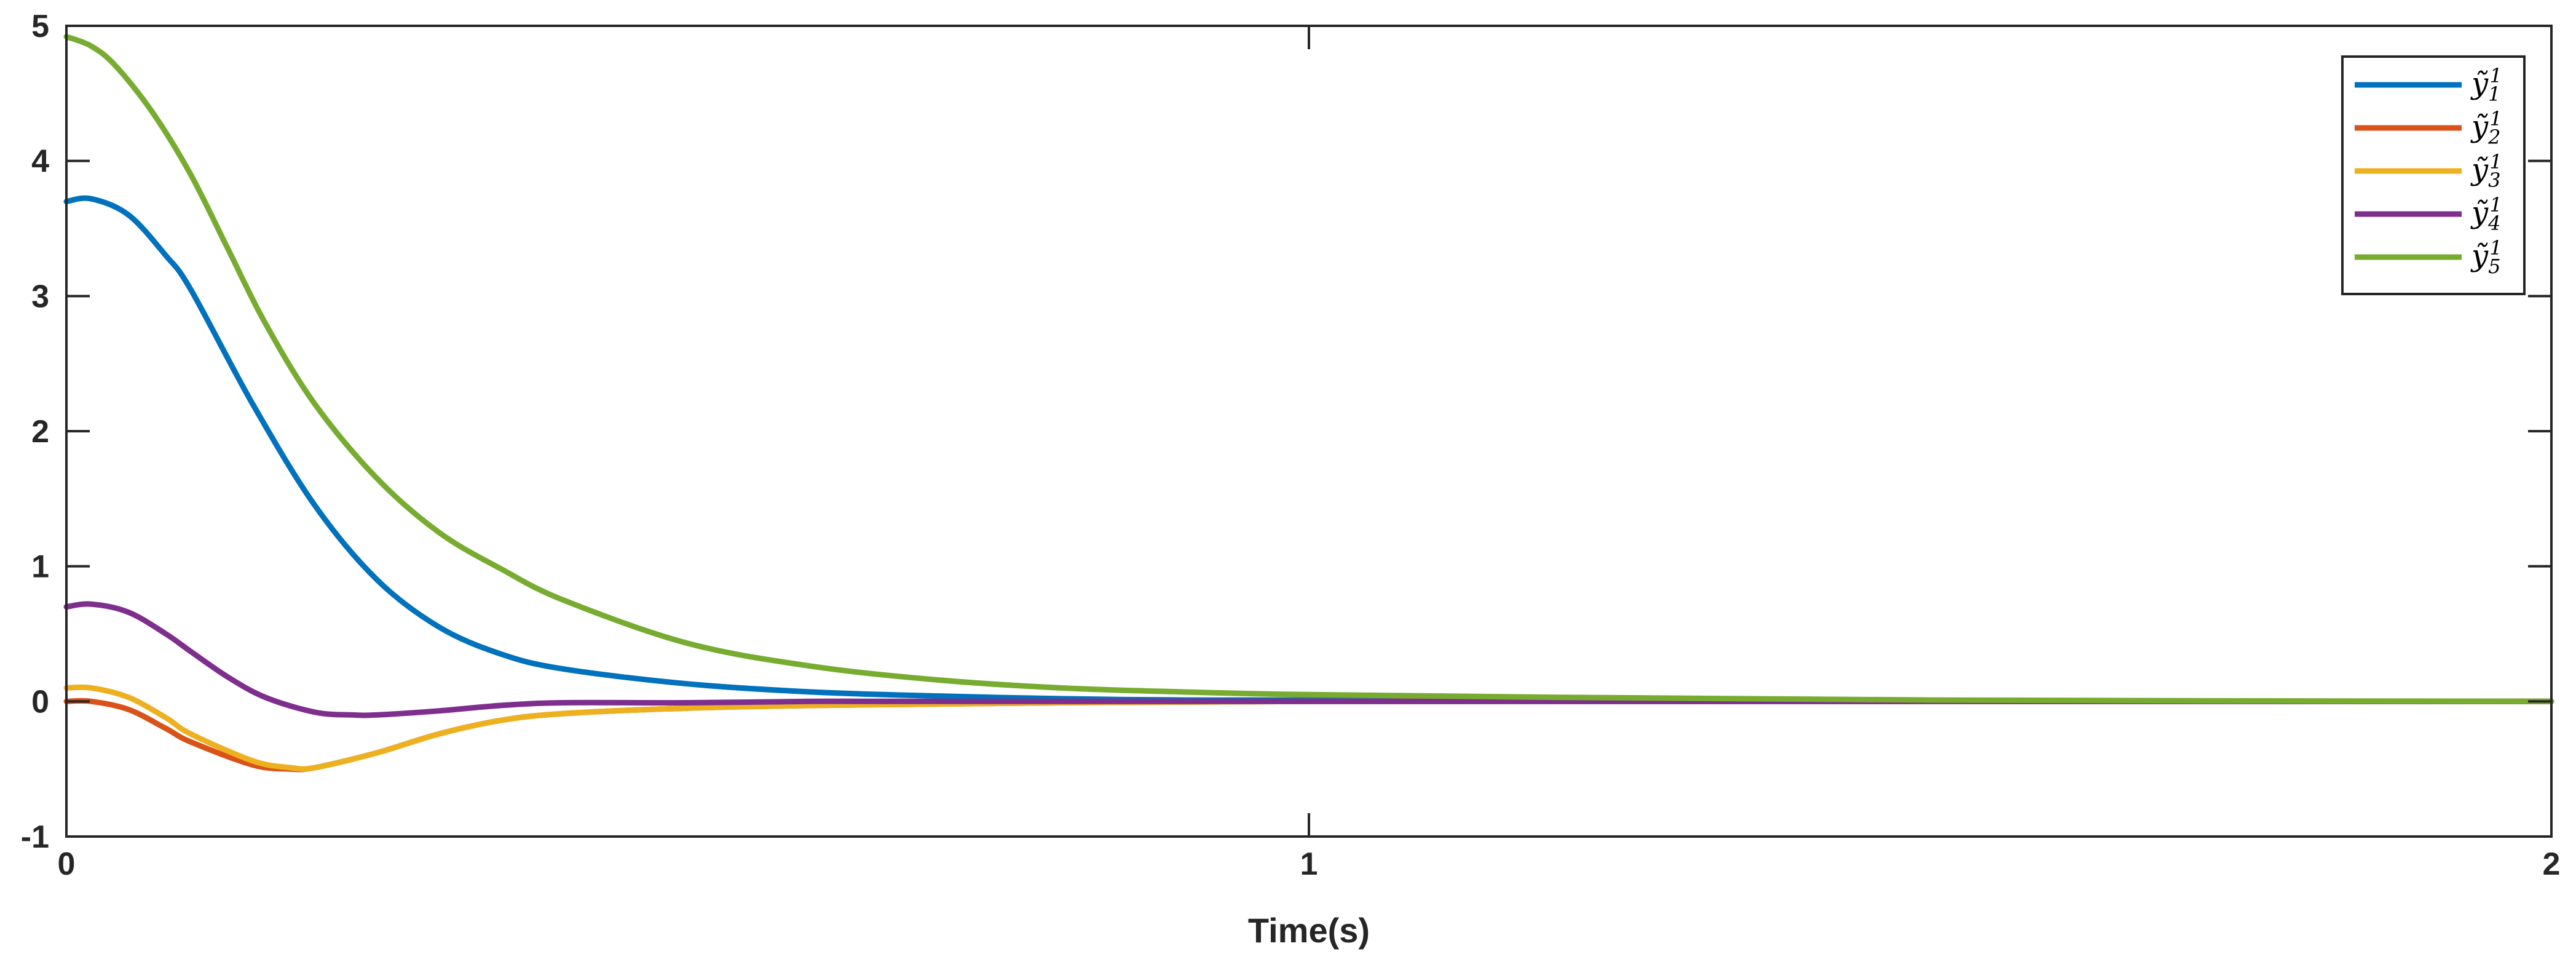 The width and height of the screenshot is (2576, 962). I want to click on x-tick-label: 1, so click(1309, 864).